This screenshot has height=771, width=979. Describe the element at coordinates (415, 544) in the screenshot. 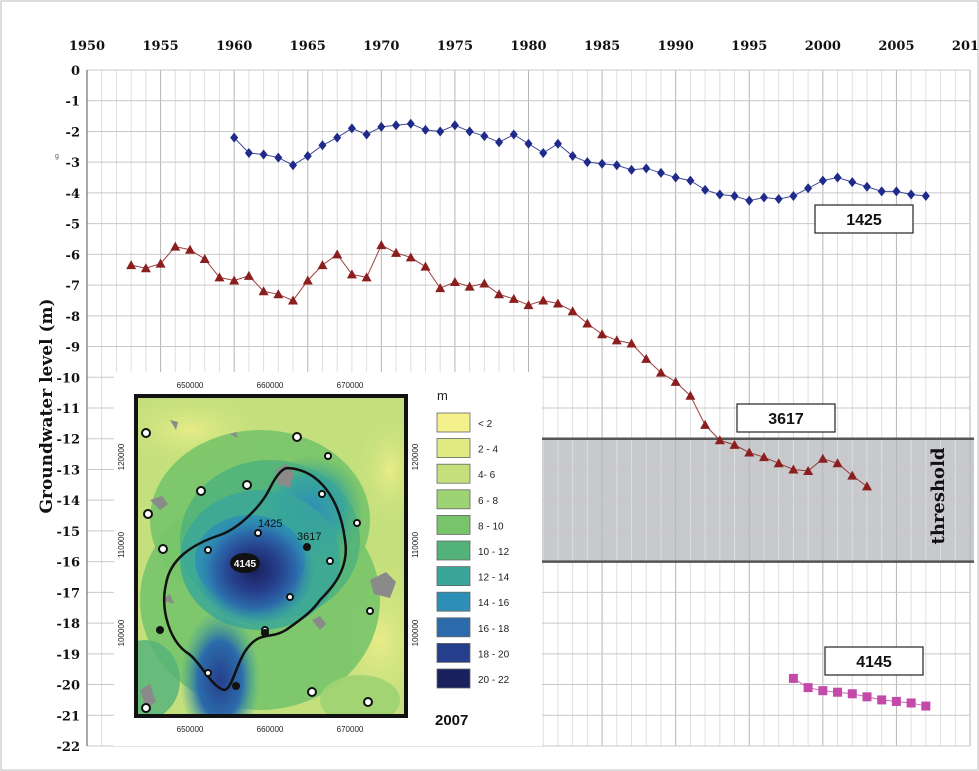

I see `map-ytick-right-2: 110000` at that location.